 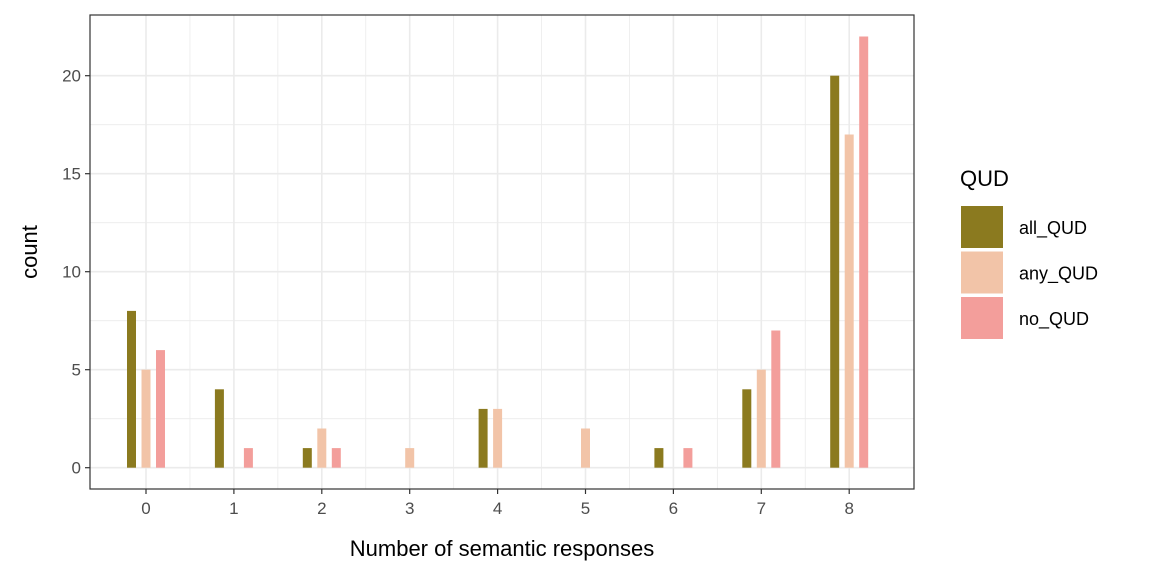 I want to click on x-tick-label: 0, so click(x=145, y=508).